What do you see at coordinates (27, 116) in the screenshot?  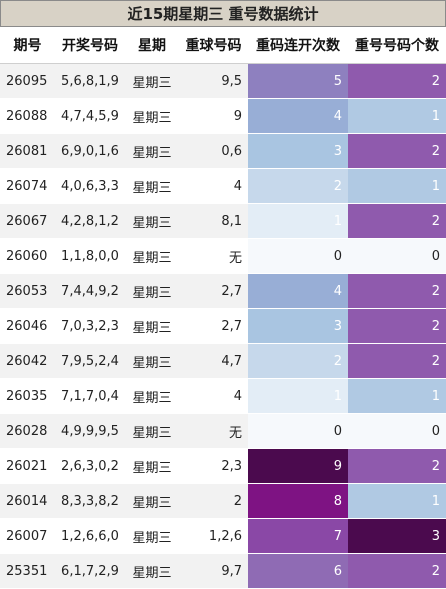 I see `issue-cell: 26088` at bounding box center [27, 116].